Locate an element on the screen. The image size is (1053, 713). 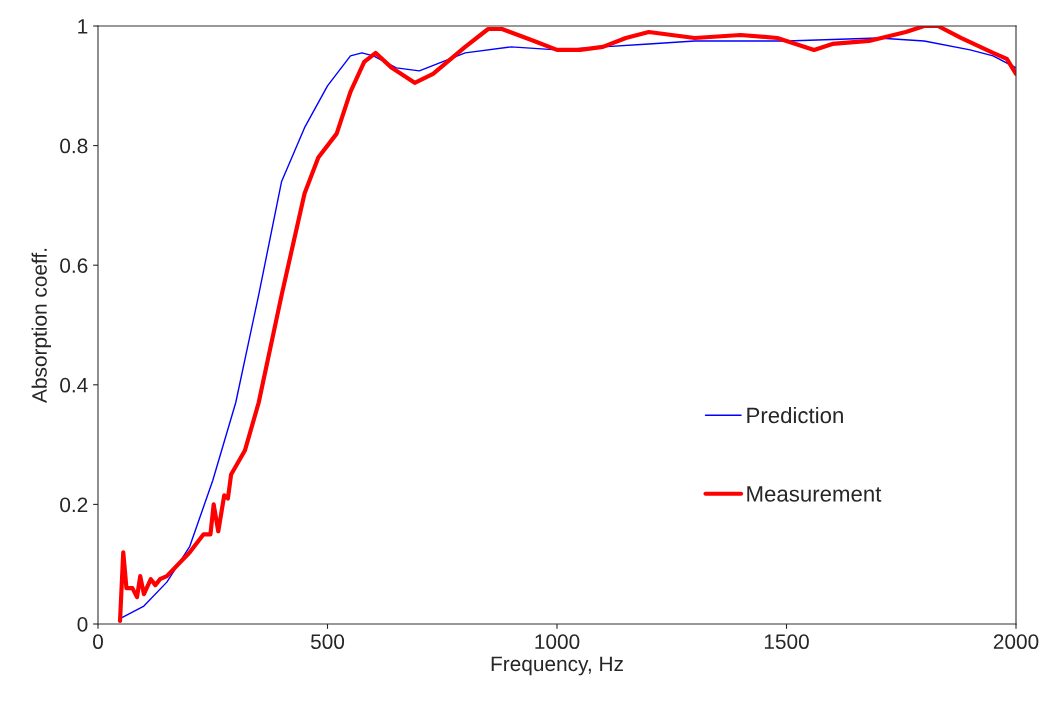
x-tick-label: 2000 is located at coordinates (1016, 642).